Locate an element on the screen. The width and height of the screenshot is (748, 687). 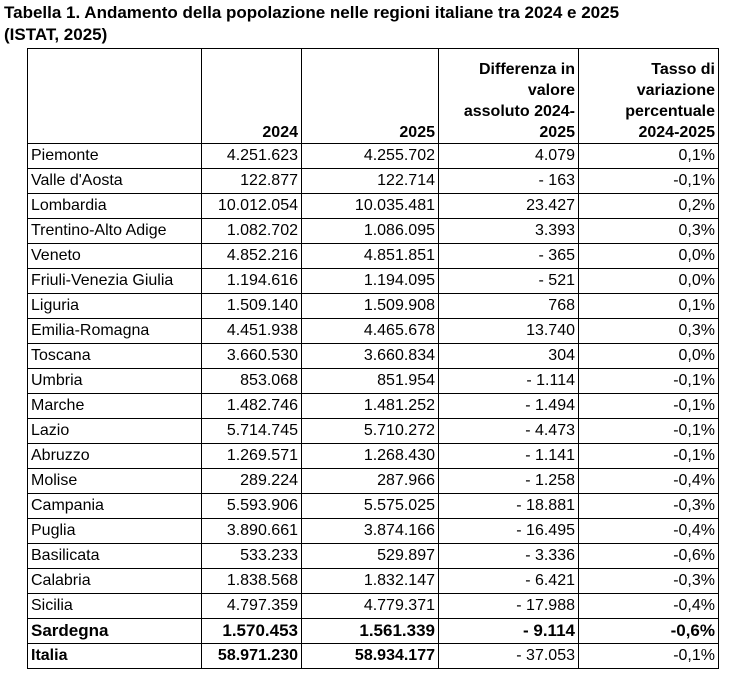
cell-region: Valle d'Aosta is located at coordinates (114, 181).